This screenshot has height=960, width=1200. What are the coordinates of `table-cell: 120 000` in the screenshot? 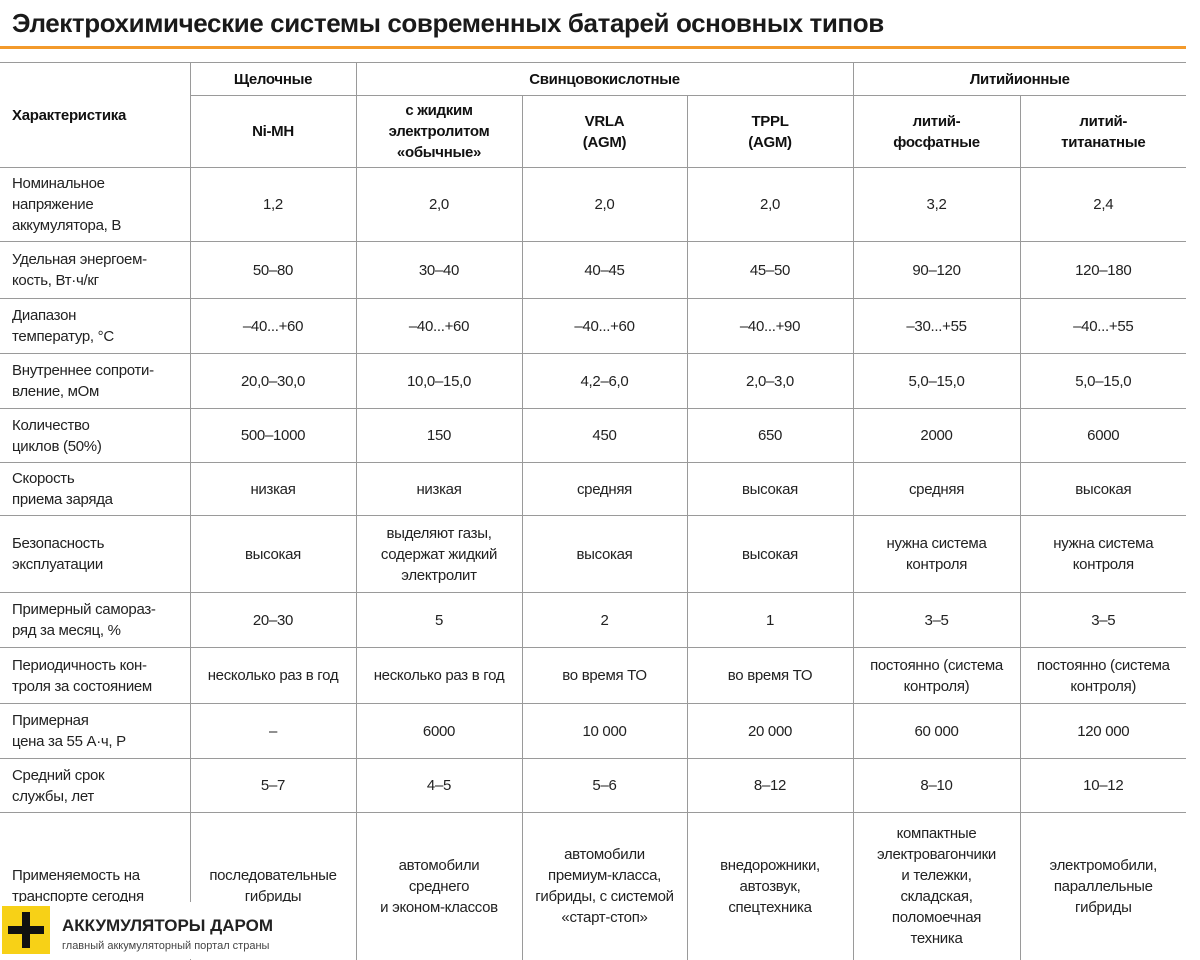 It's located at (1103, 731).